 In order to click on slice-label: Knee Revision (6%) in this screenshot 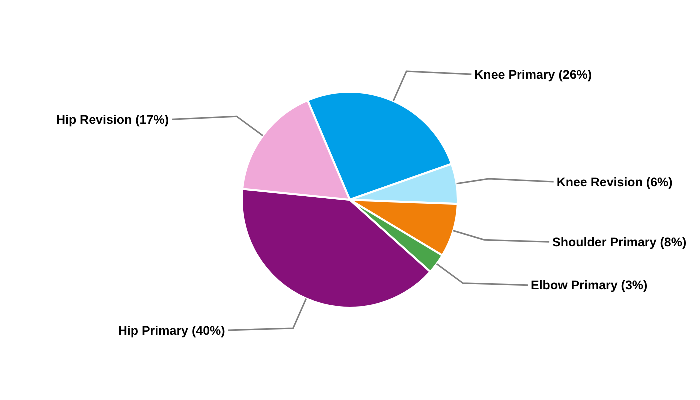, I will do `click(614, 182)`.